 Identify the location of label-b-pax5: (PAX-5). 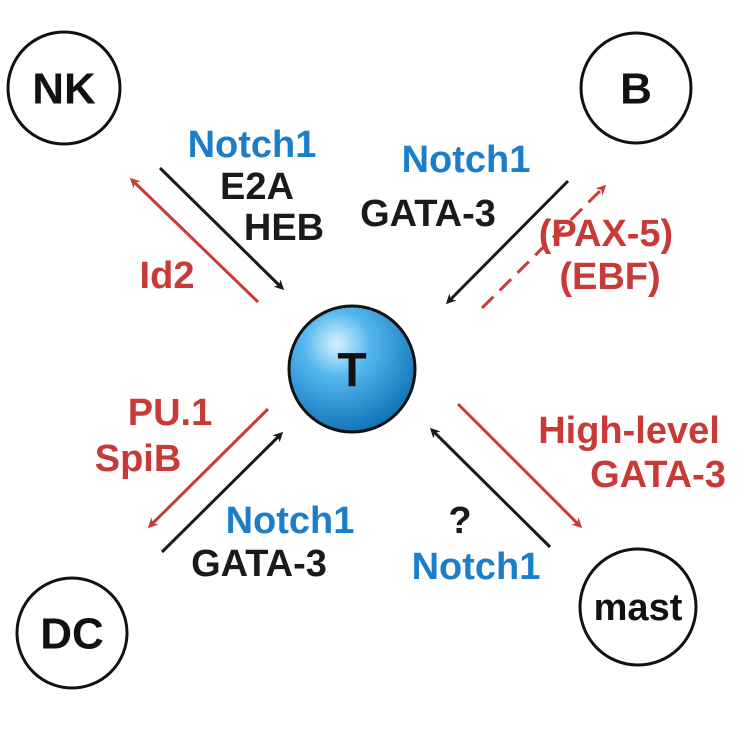
(606, 234).